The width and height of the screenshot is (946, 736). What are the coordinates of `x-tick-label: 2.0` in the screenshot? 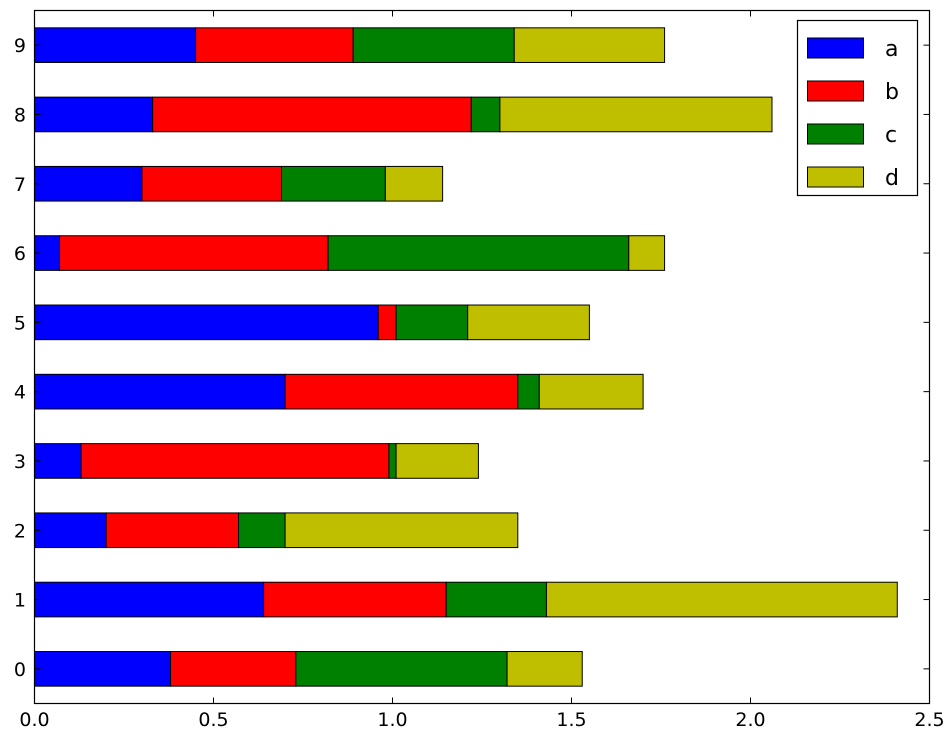 It's located at (750, 720).